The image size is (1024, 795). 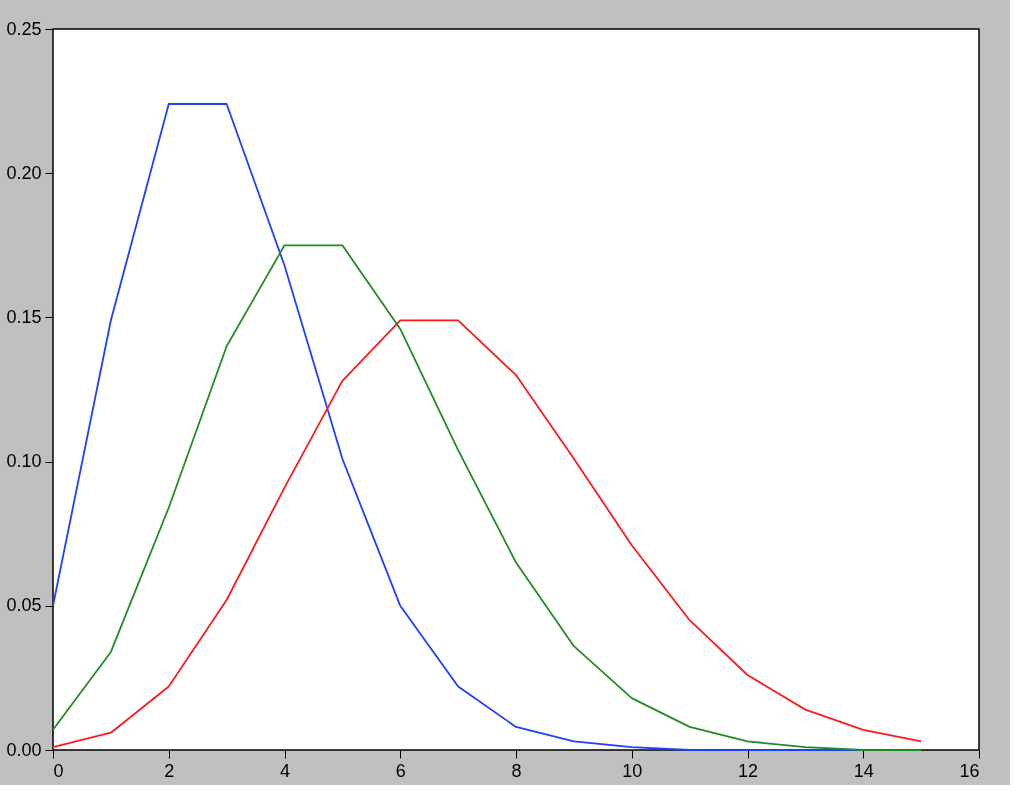 What do you see at coordinates (632, 770) in the screenshot?
I see `x-tick-label: 10` at bounding box center [632, 770].